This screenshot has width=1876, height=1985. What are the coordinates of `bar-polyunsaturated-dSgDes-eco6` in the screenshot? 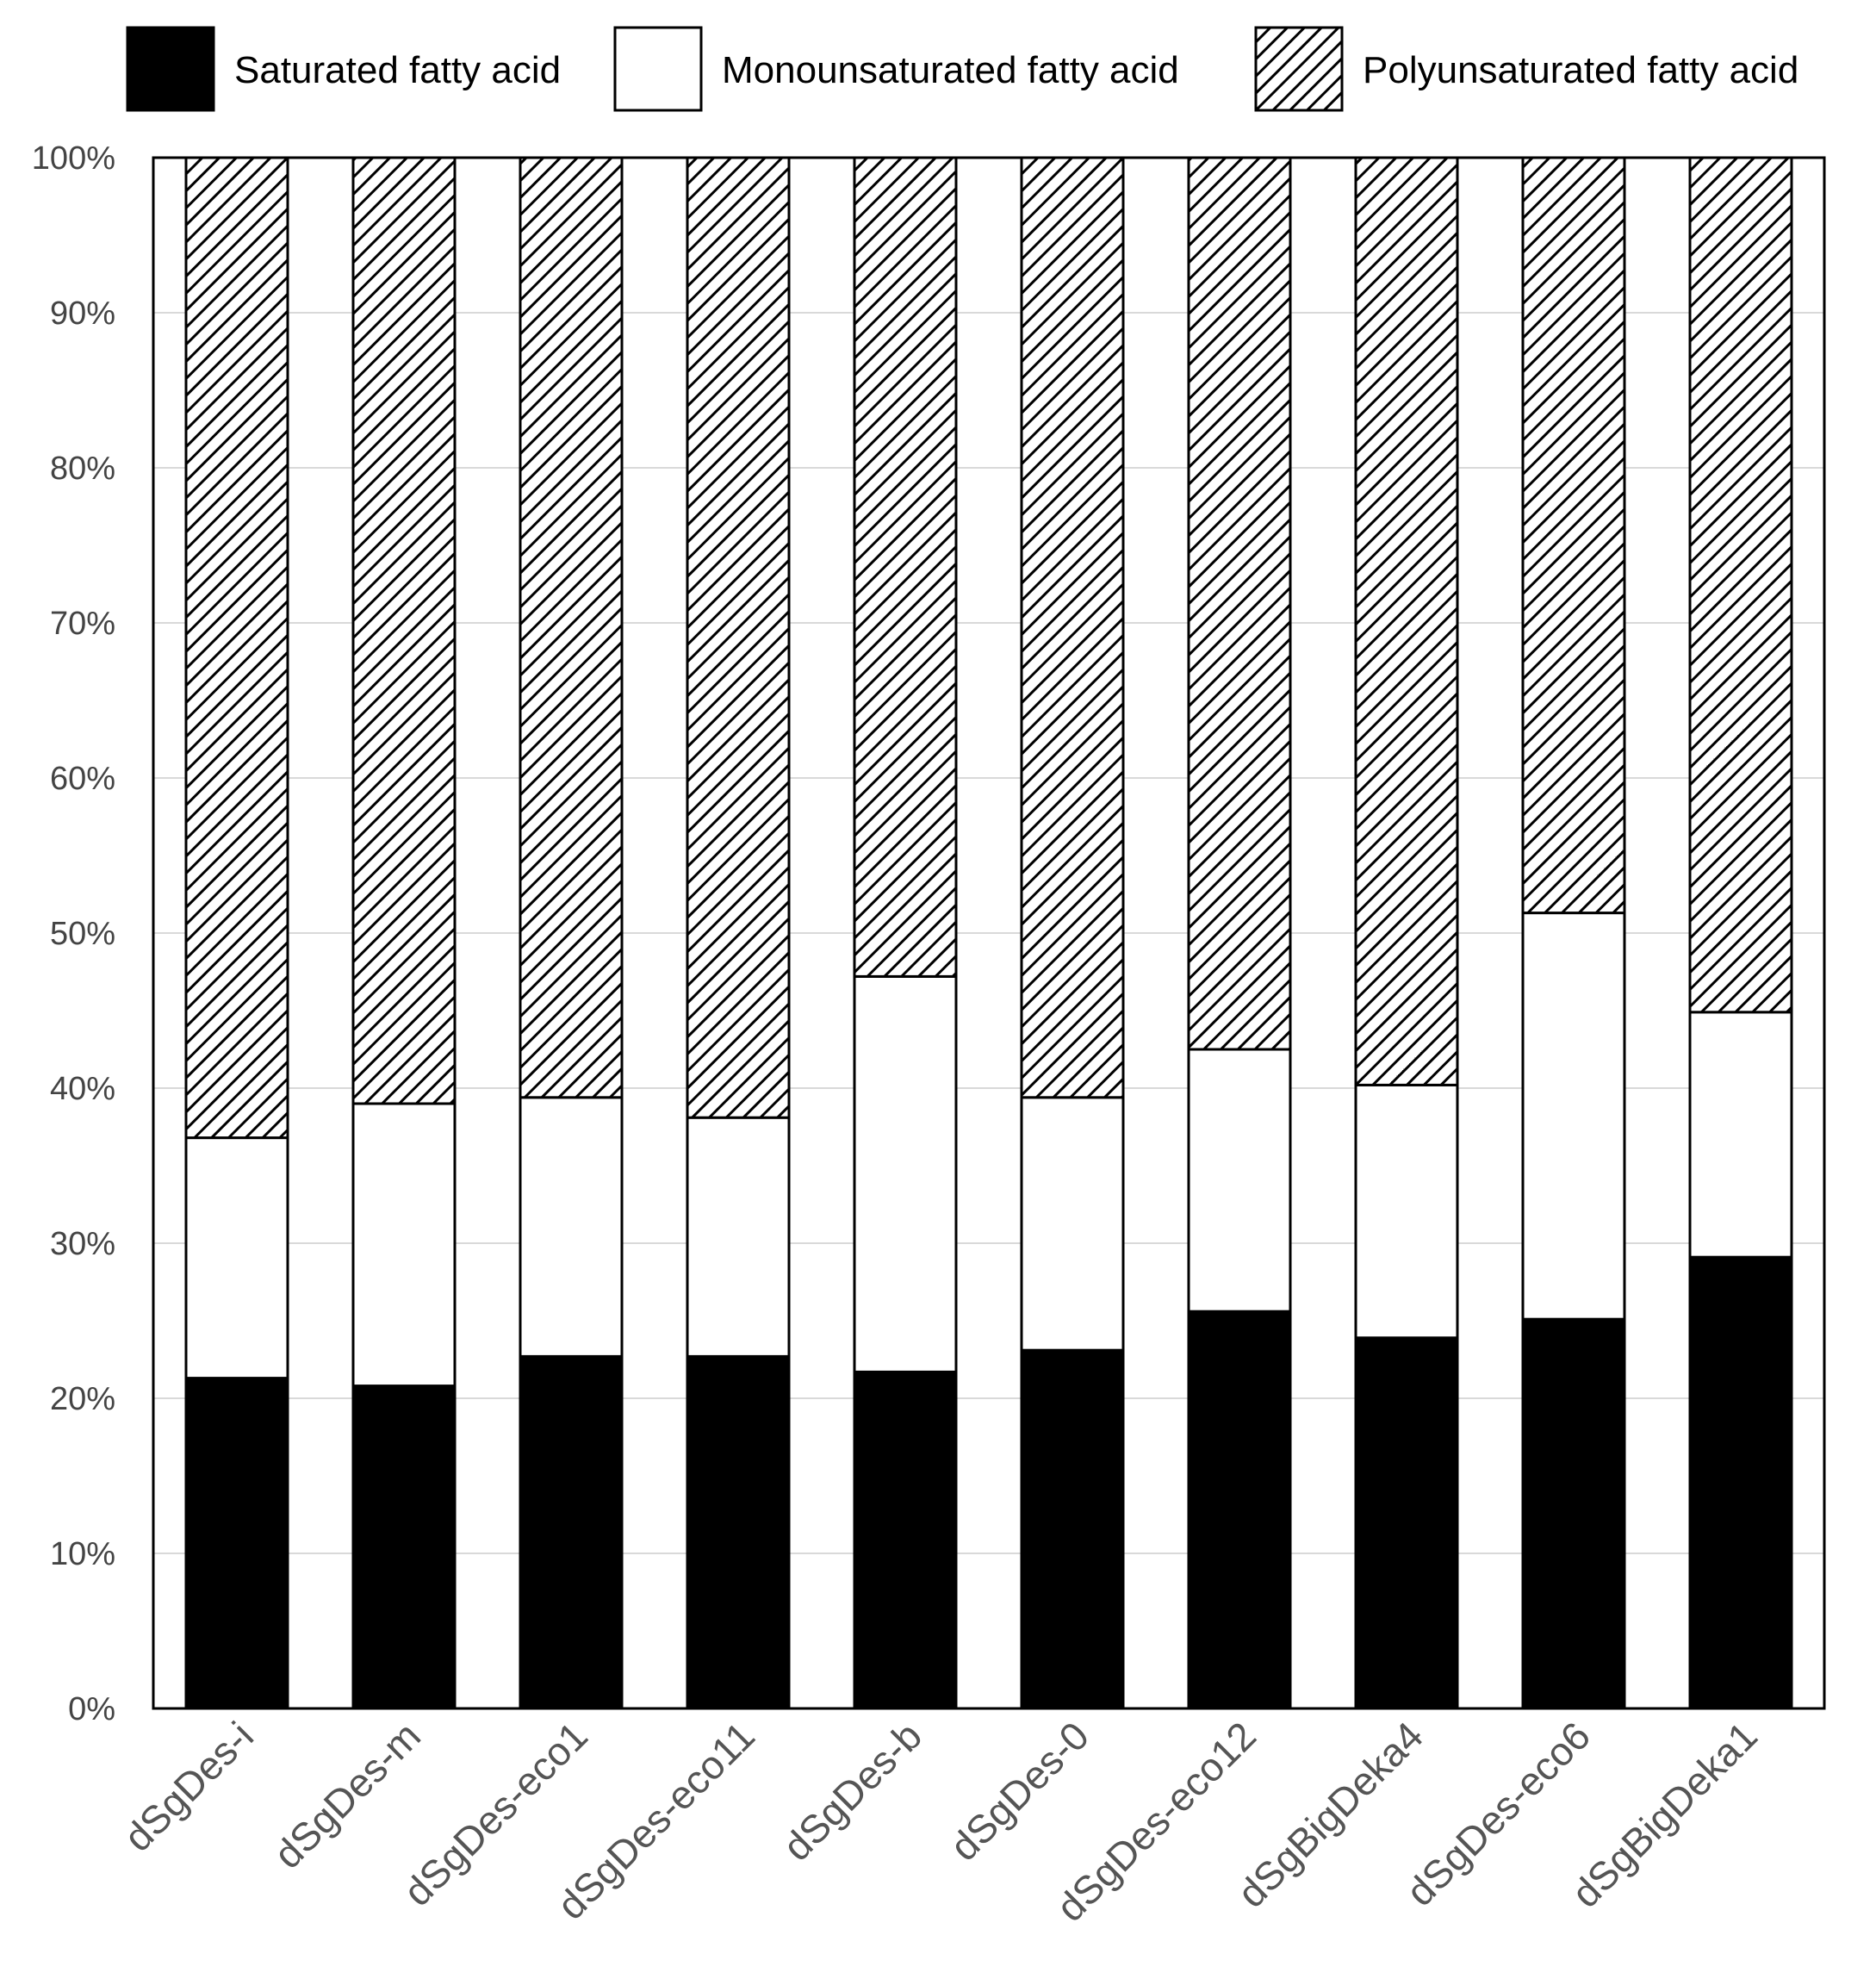 It's located at (1573, 535).